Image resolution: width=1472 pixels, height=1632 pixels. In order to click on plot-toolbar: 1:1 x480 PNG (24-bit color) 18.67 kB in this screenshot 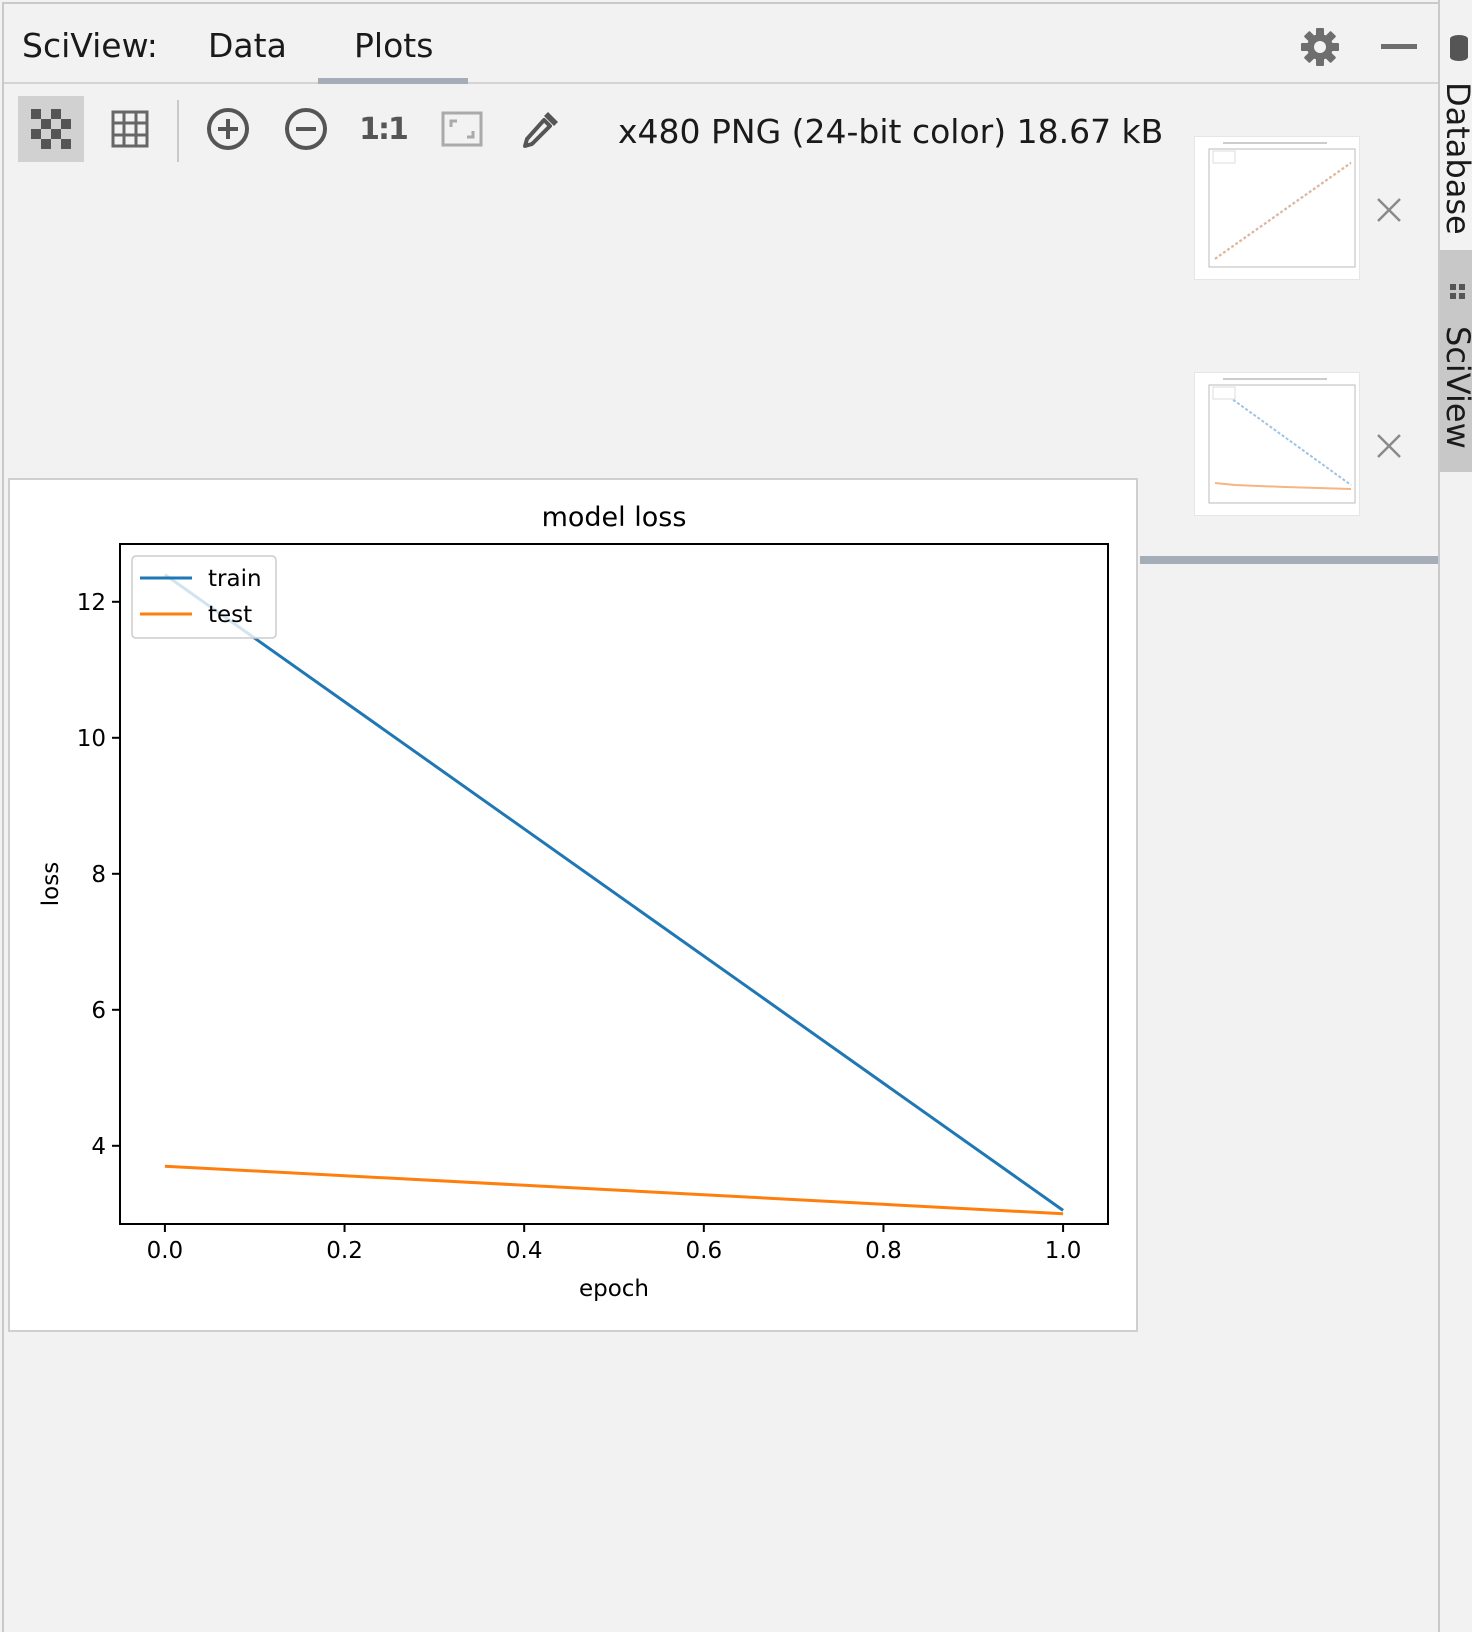, I will do `click(721, 131)`.